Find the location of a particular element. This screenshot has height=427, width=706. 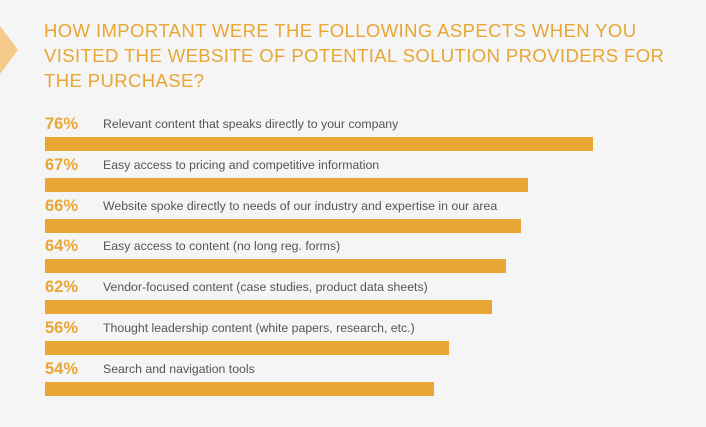

corner-tab-decoration is located at coordinates (9, 50).